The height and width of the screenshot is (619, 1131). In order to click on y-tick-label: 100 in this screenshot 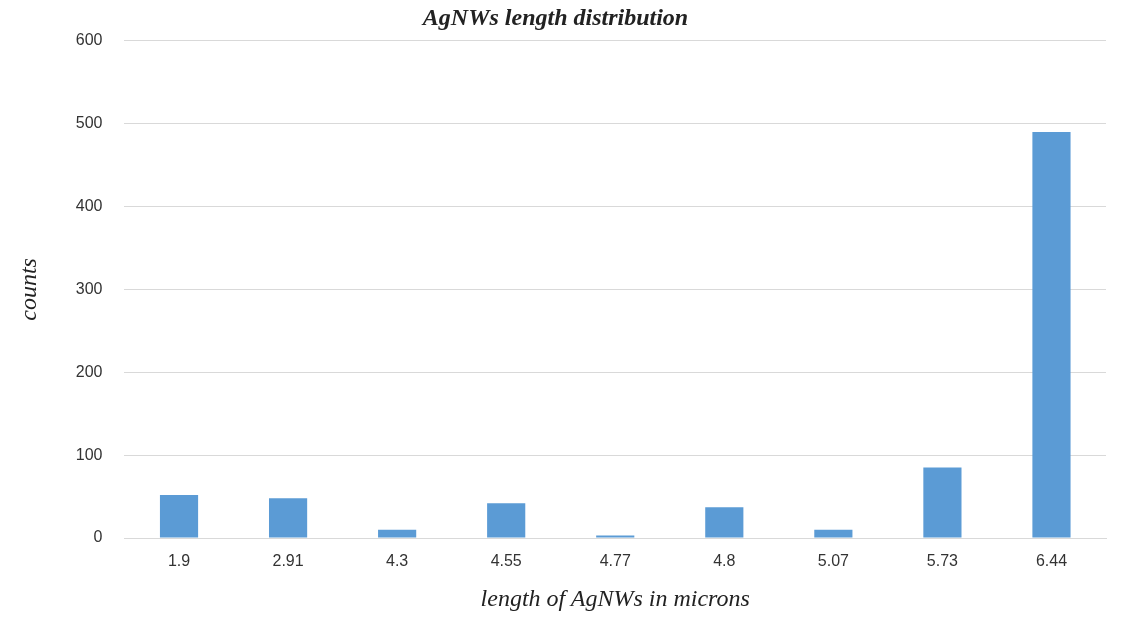, I will do `click(89, 454)`.